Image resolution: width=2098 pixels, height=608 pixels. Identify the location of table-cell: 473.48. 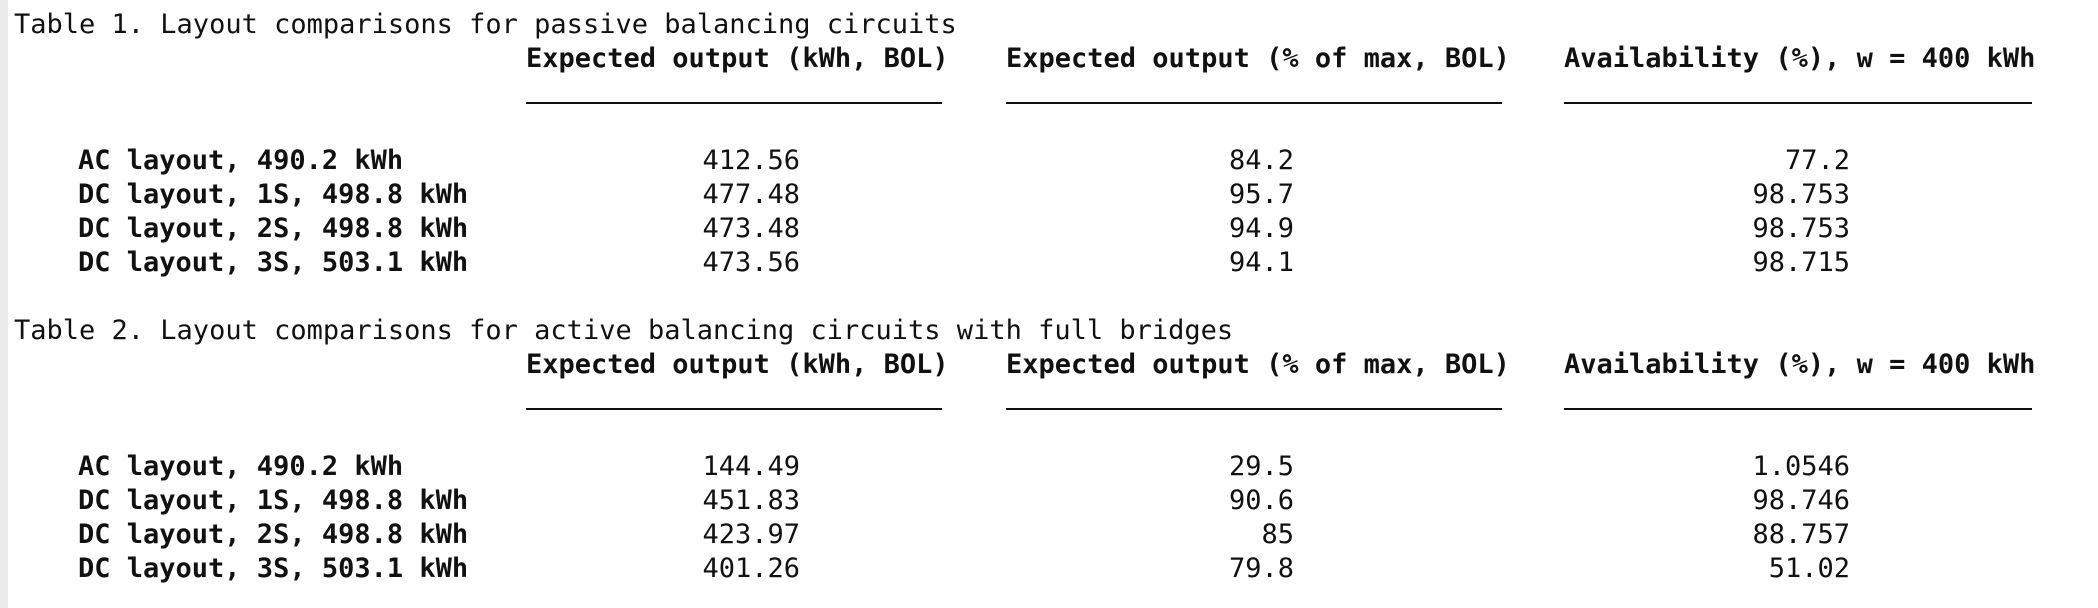
(751, 228).